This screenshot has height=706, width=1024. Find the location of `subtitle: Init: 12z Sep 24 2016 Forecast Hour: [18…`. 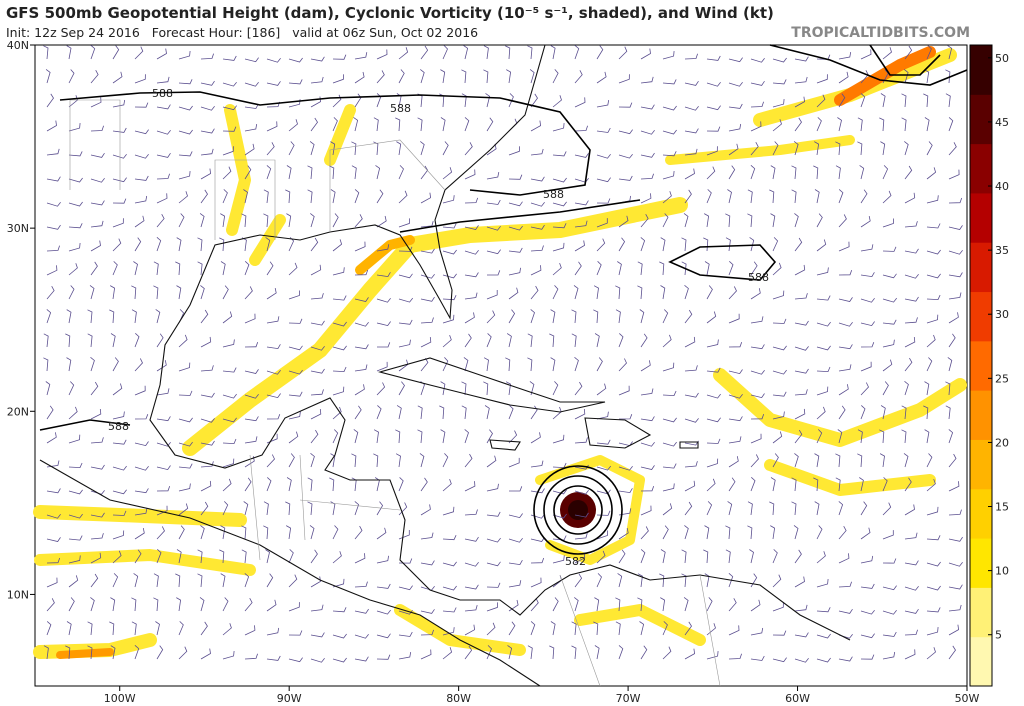

subtitle: Init: 12z Sep 24 2016 Forecast Hour: [18… is located at coordinates (242, 32).